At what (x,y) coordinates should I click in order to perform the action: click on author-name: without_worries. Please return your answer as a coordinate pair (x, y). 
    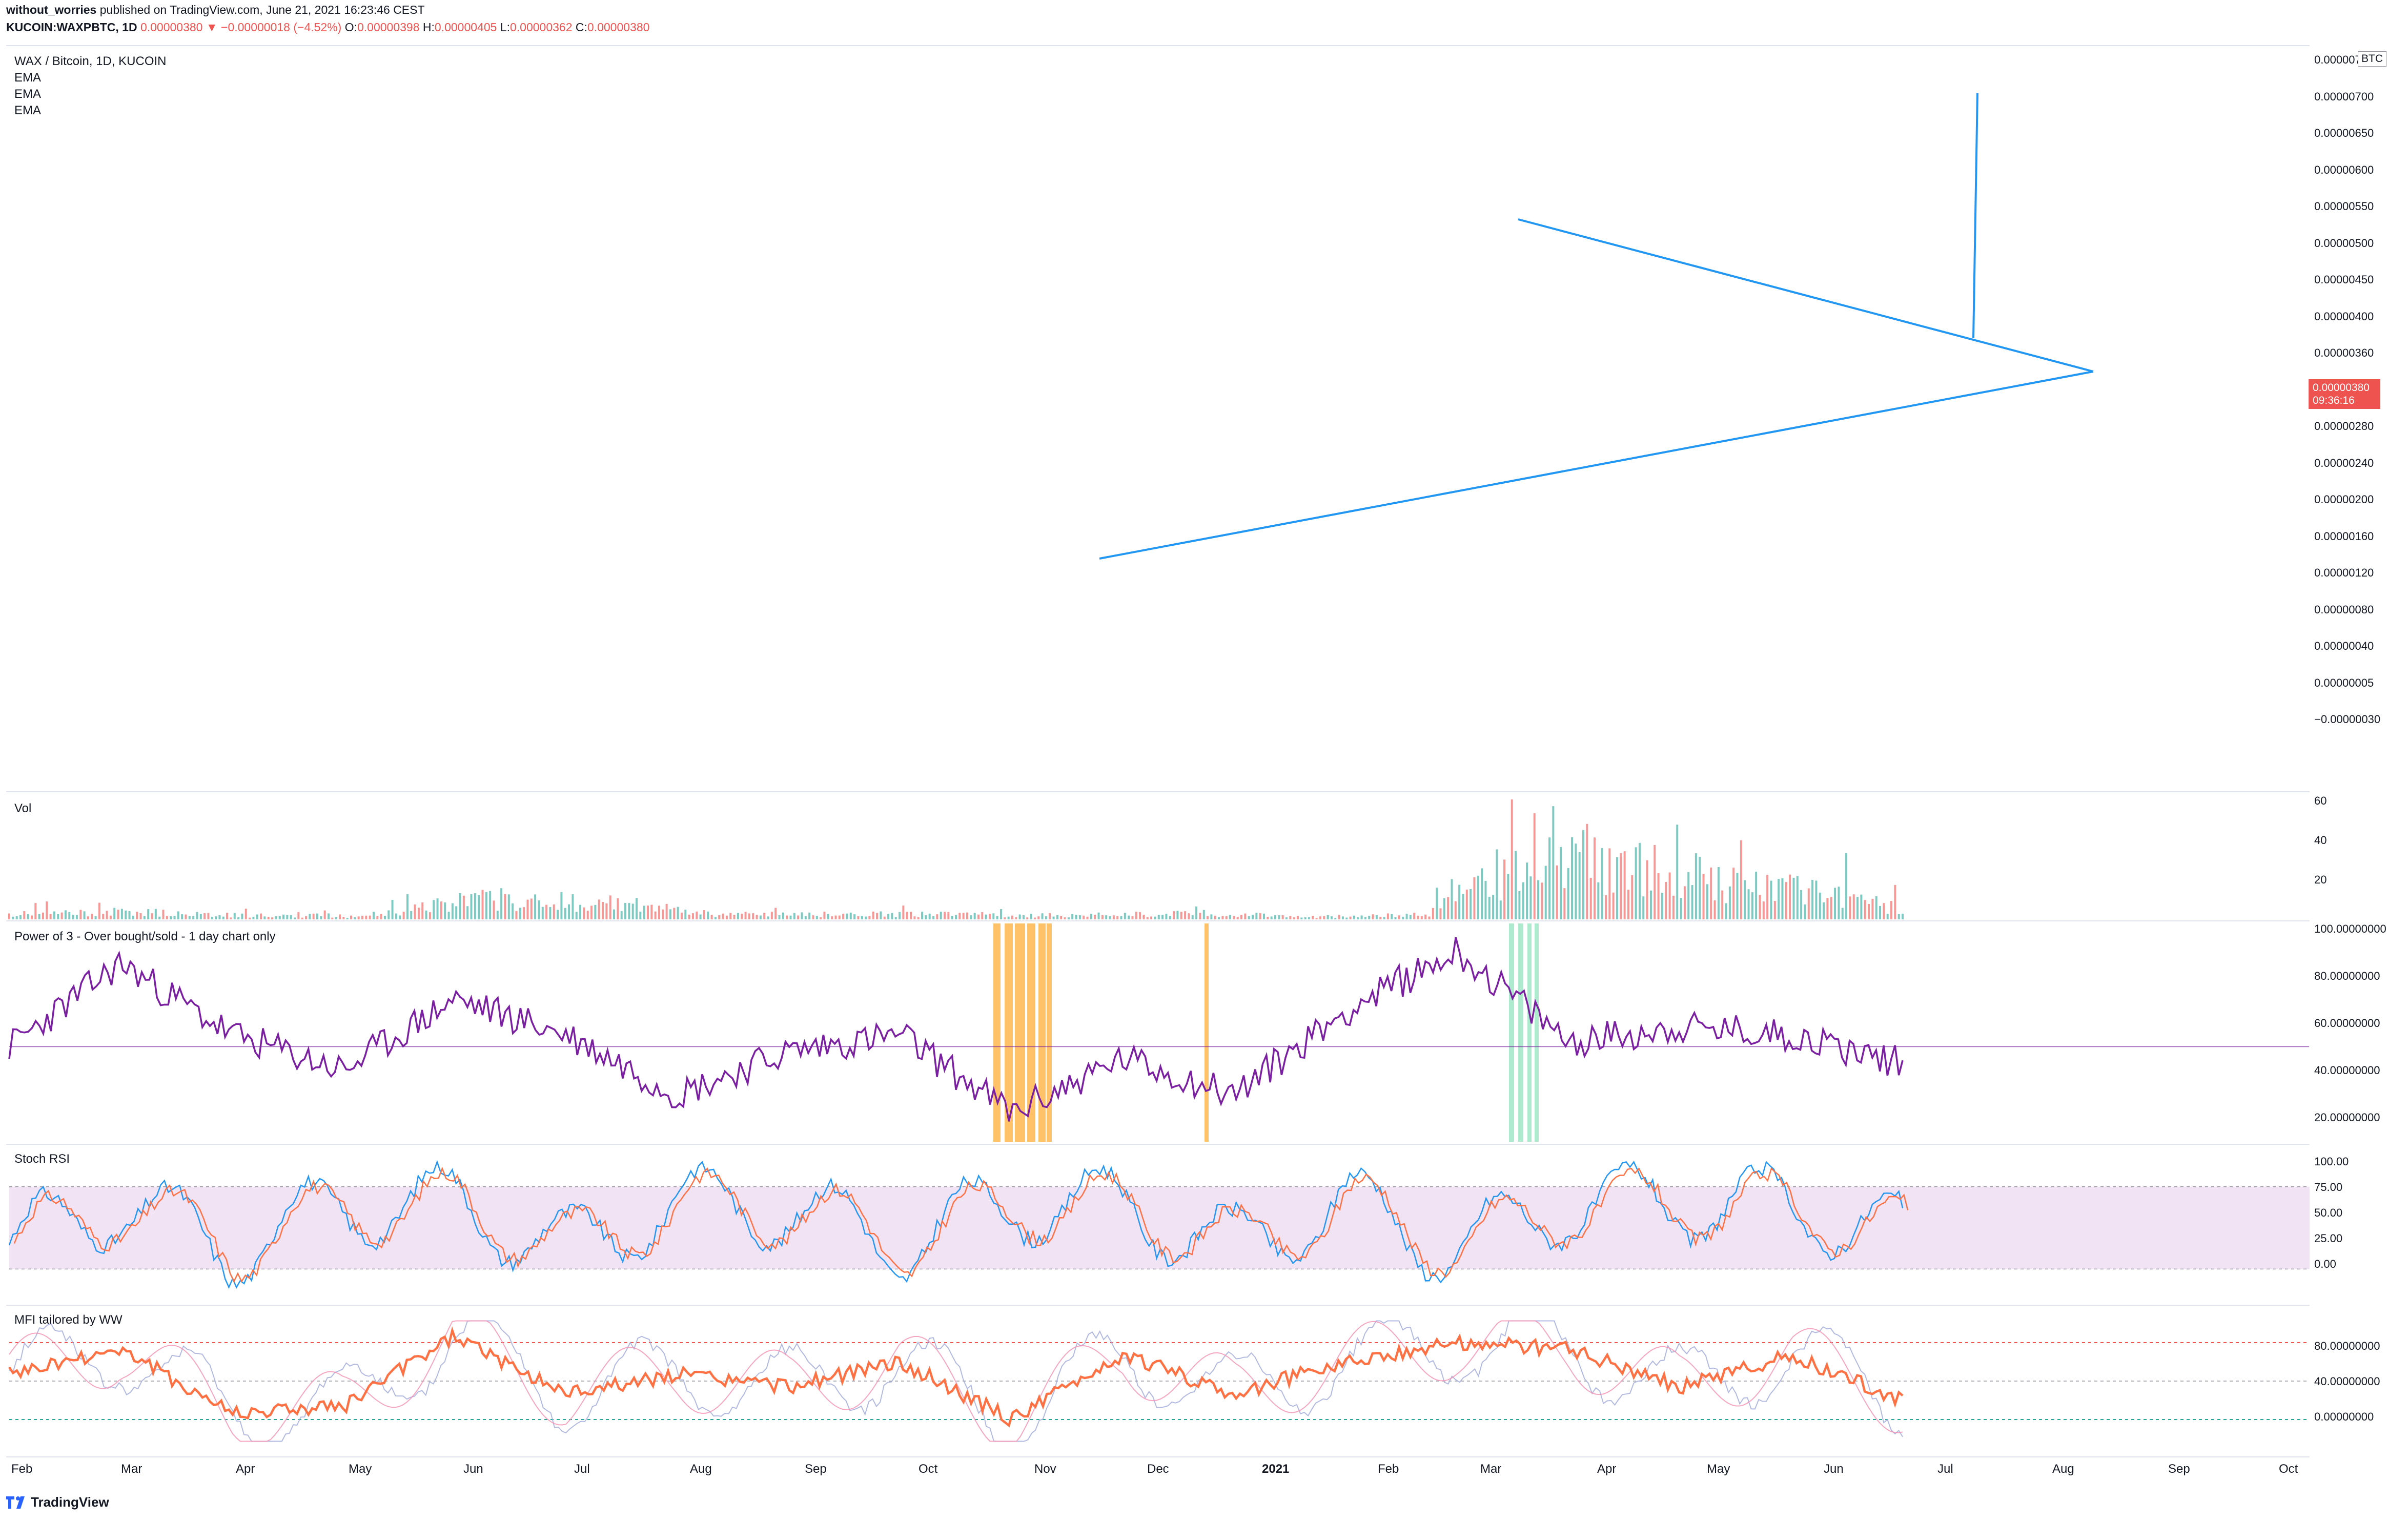
    Looking at the image, I should click on (52, 10).